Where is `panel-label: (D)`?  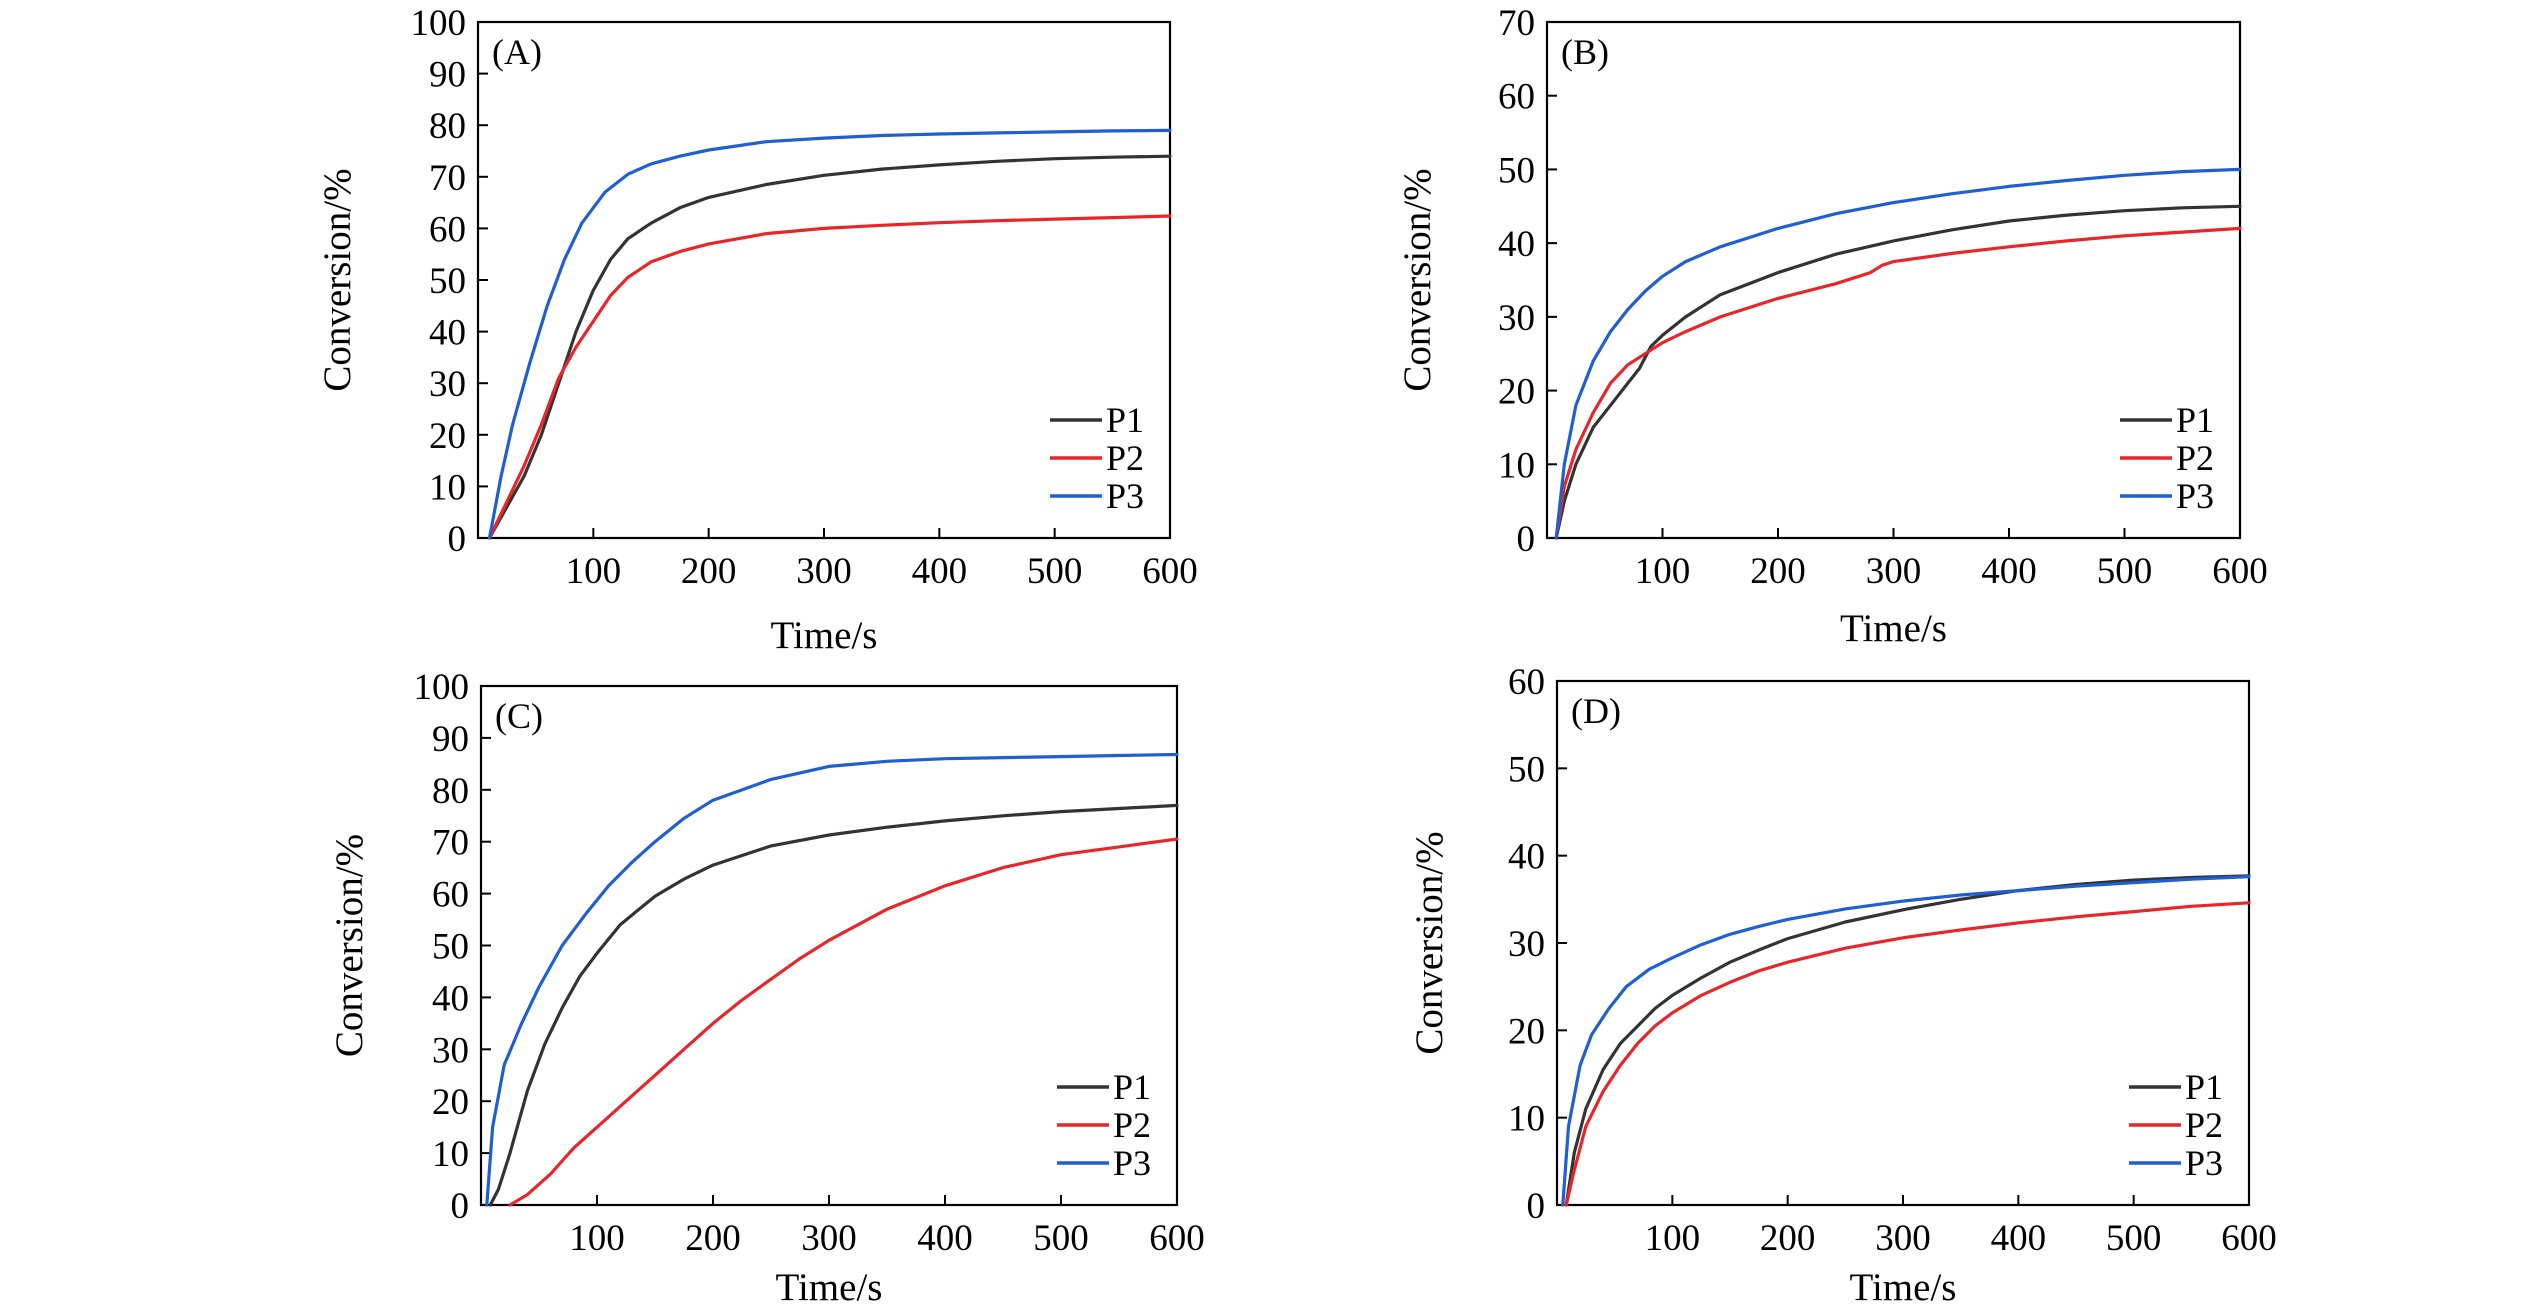 panel-label: (D) is located at coordinates (1596, 711).